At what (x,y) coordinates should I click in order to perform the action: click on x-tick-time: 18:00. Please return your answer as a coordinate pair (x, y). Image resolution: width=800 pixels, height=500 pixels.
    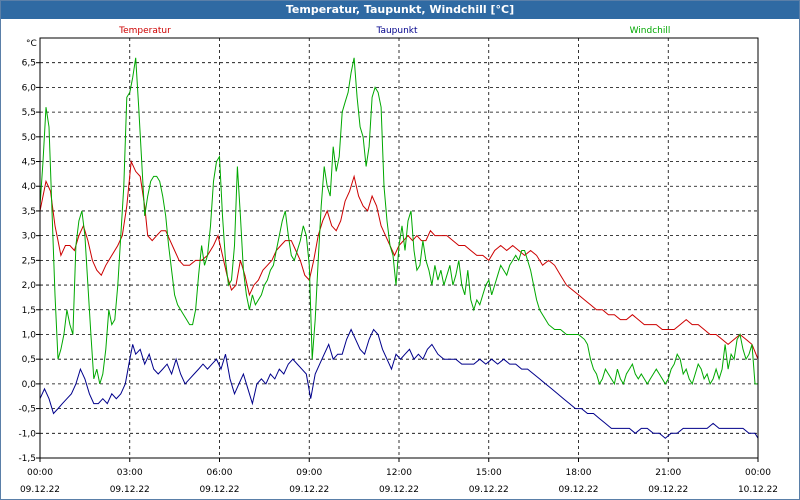
    Looking at the image, I should click on (579, 473).